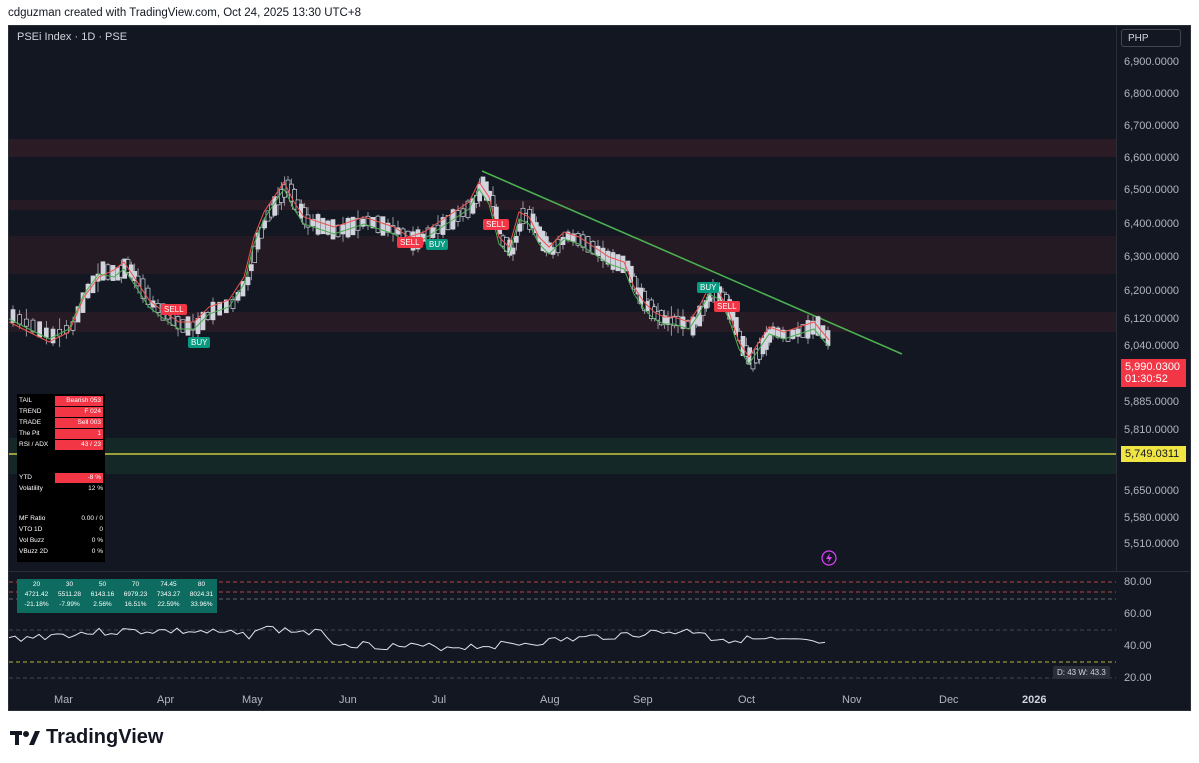 This screenshot has height=763, width=1199. Describe the element at coordinates (72, 37) in the screenshot. I see `symbol-title: PSEi Index · 1D · PSE` at that location.